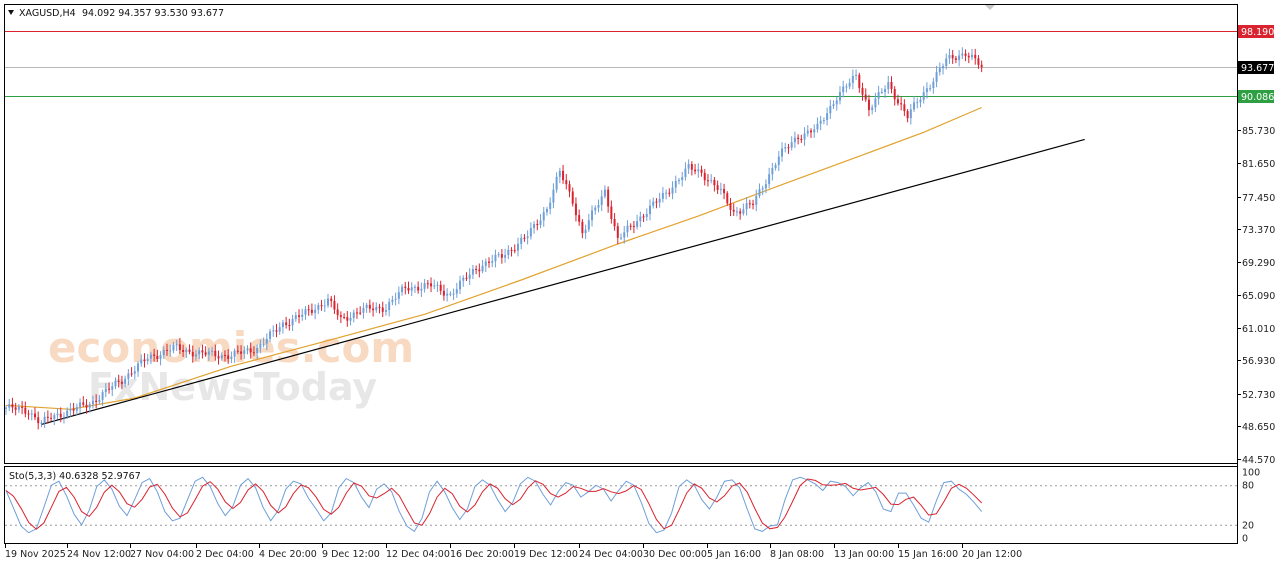 Image resolution: width=1280 pixels, height=567 pixels. What do you see at coordinates (992, 554) in the screenshot?
I see `time-tick-label: 20 Jan 12:00` at bounding box center [992, 554].